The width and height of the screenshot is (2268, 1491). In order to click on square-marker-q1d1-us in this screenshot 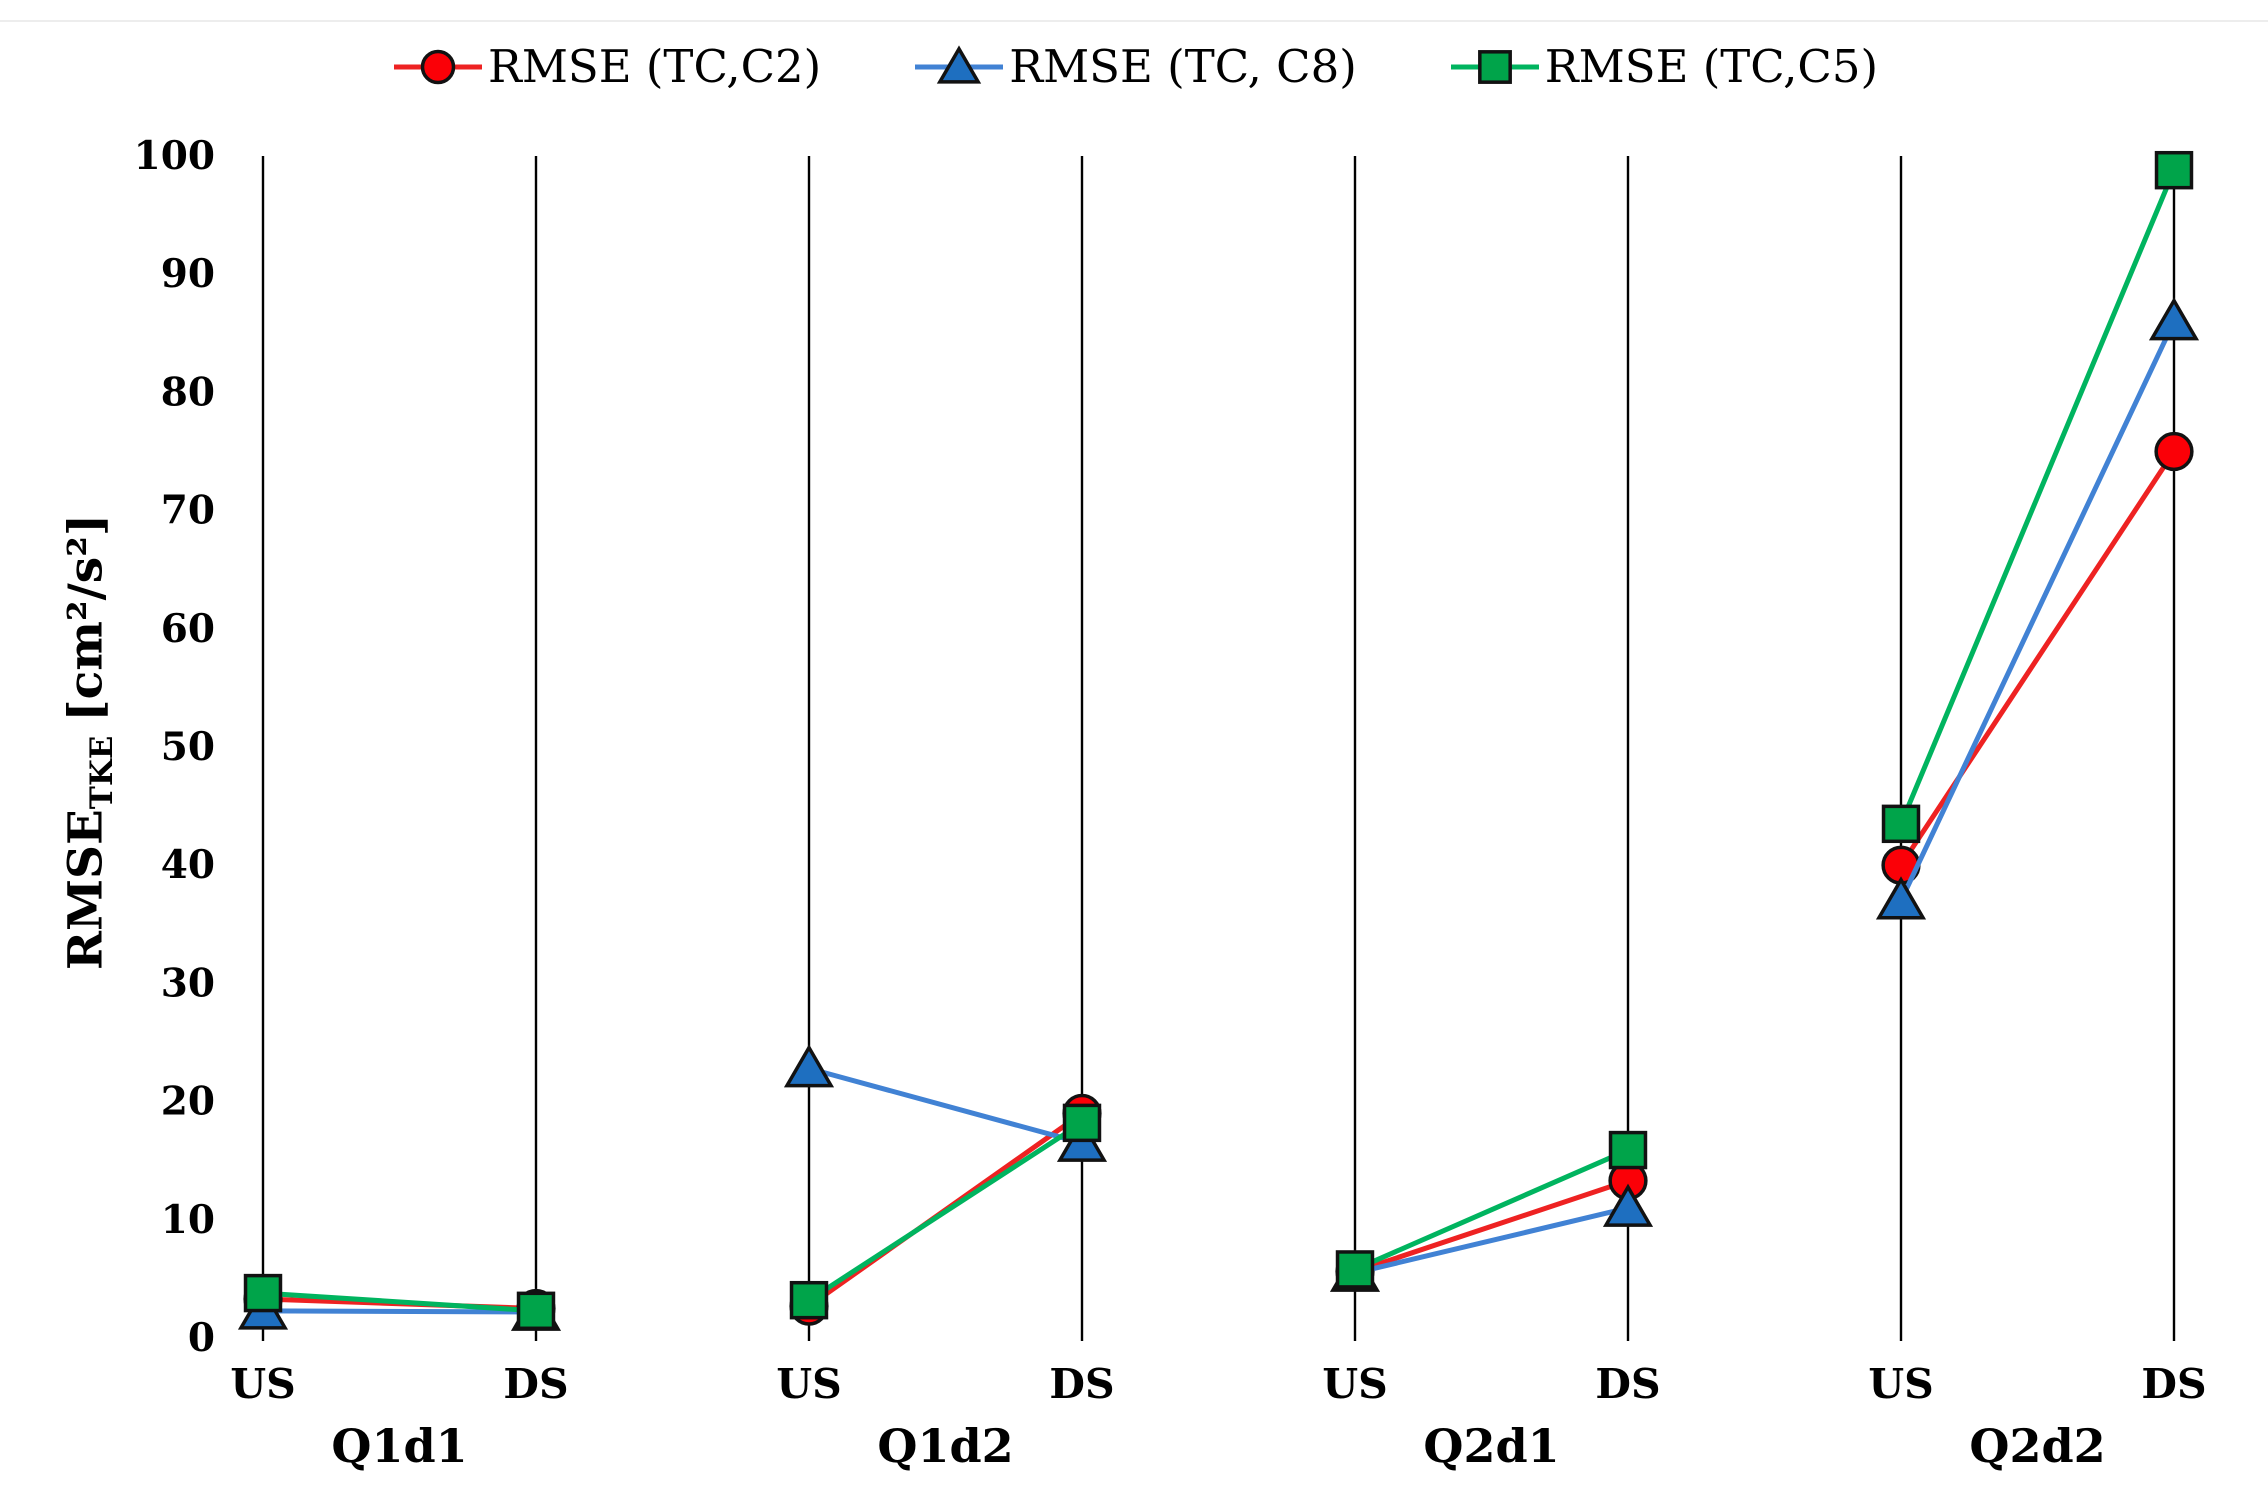, I will do `click(263, 1293)`.